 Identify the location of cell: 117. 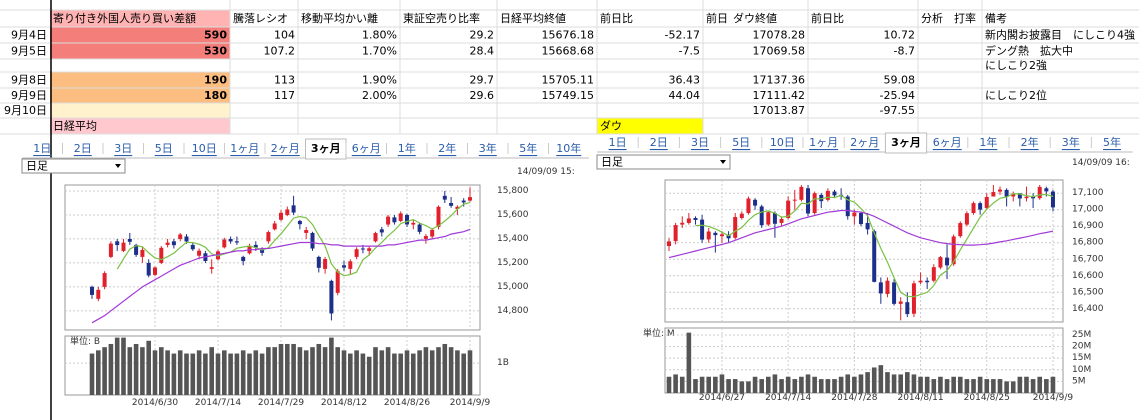
(284, 95).